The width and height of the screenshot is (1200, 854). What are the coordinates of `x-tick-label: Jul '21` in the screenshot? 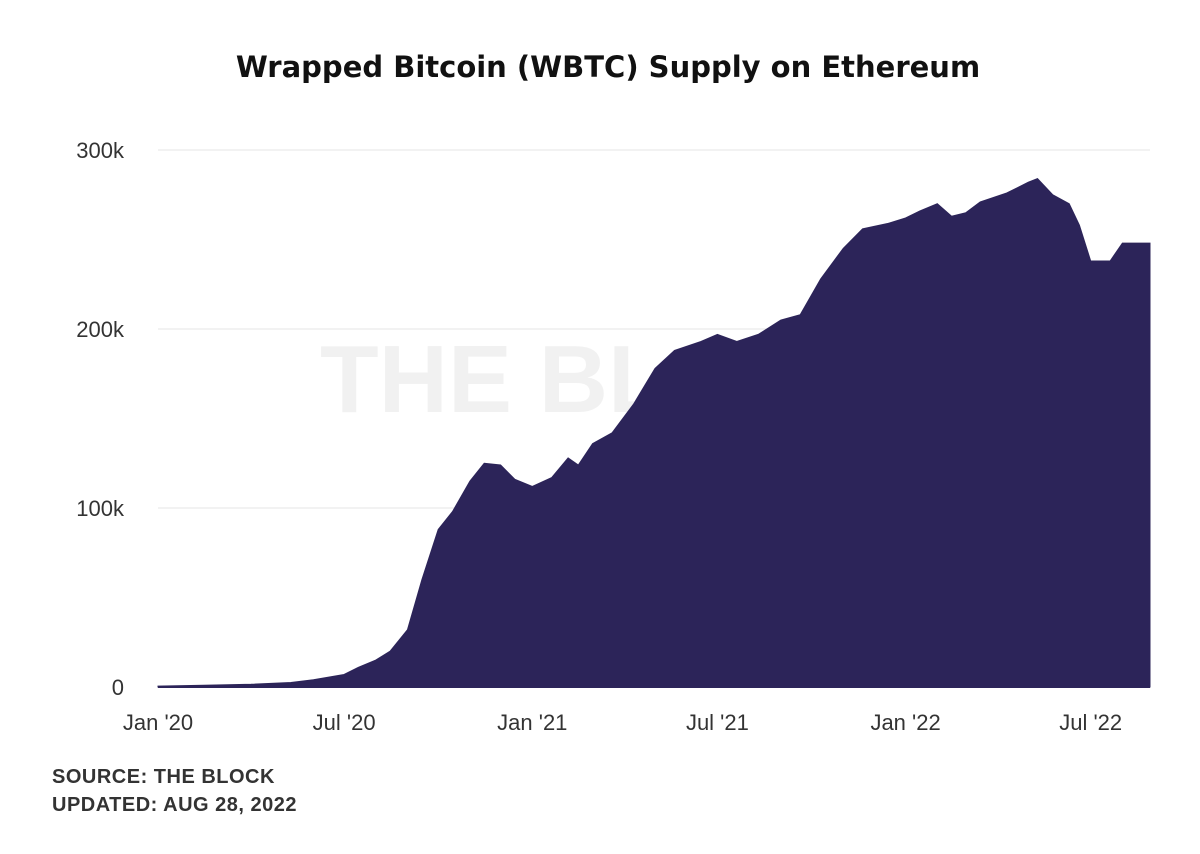 It's located at (717, 722).